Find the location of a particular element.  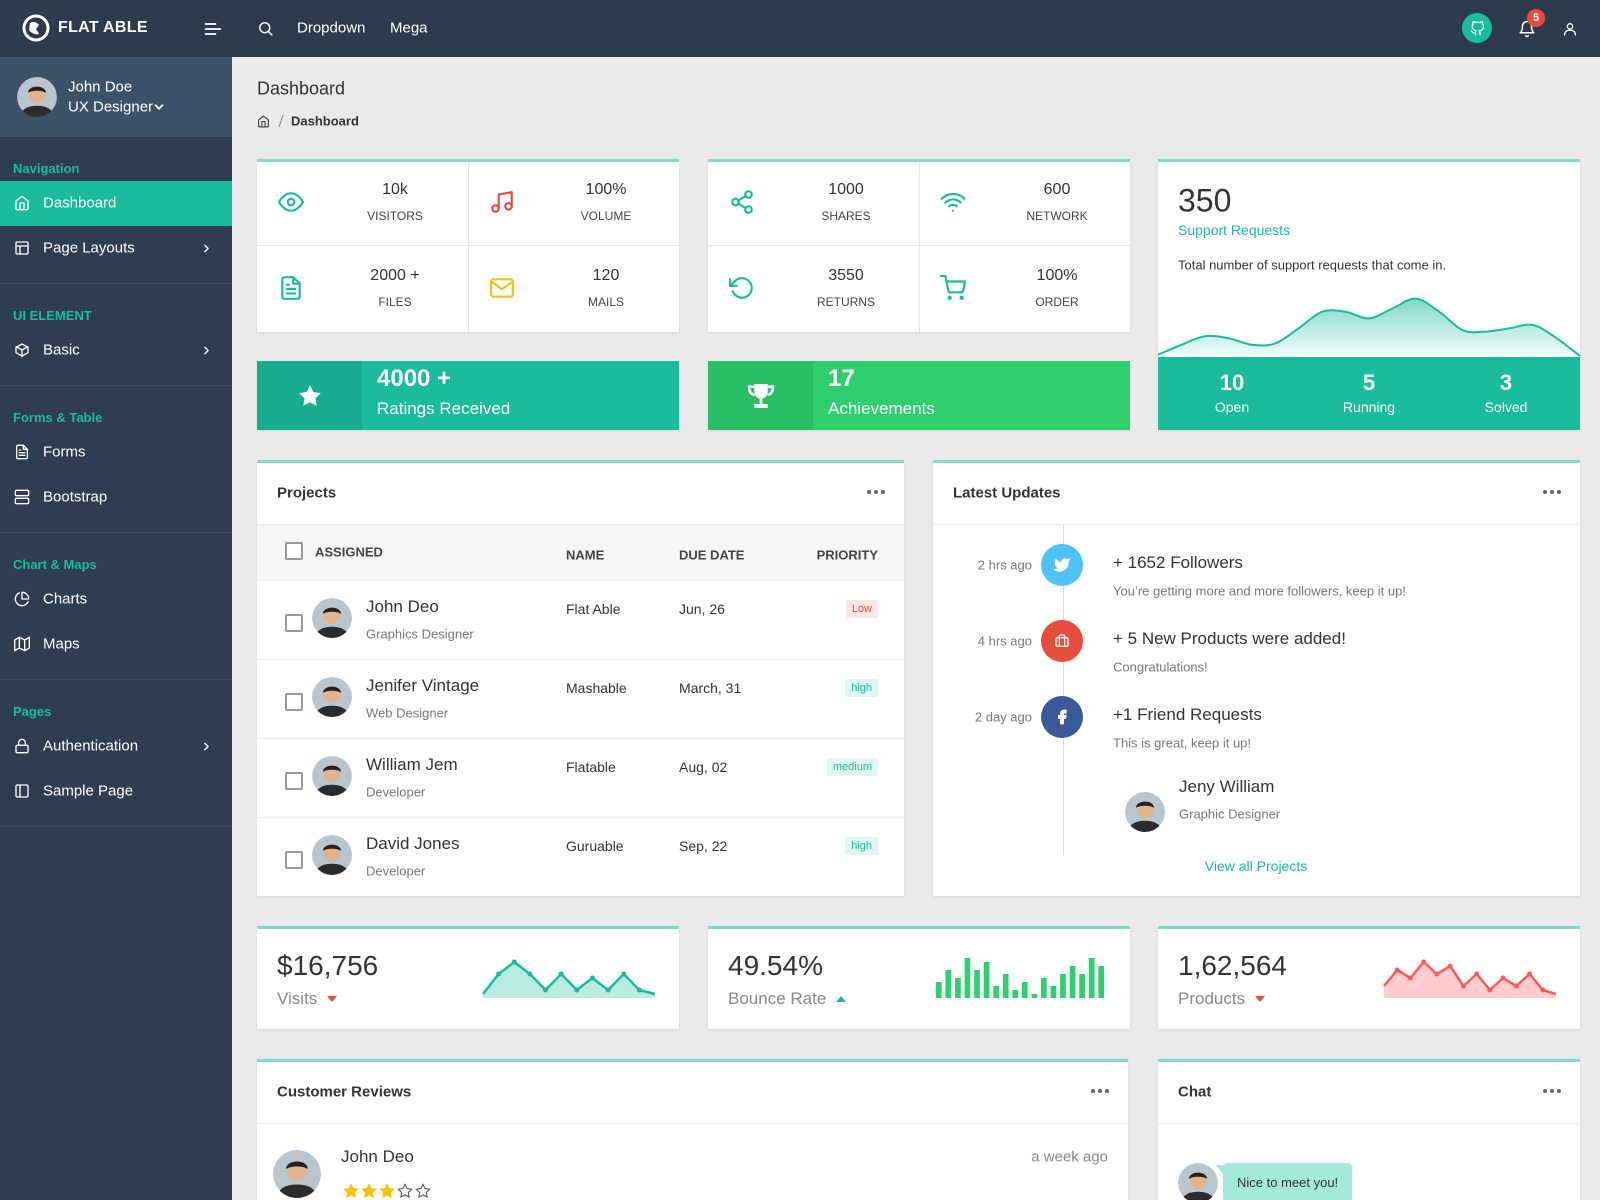

nav-item: Page Layouts is located at coordinates (116, 248).